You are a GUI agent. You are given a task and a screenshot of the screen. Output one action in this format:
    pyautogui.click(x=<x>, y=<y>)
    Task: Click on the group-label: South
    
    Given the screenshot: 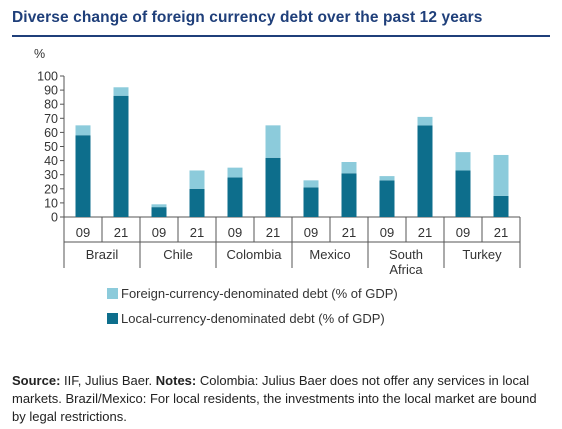 What is the action you would take?
    pyautogui.click(x=406, y=254)
    